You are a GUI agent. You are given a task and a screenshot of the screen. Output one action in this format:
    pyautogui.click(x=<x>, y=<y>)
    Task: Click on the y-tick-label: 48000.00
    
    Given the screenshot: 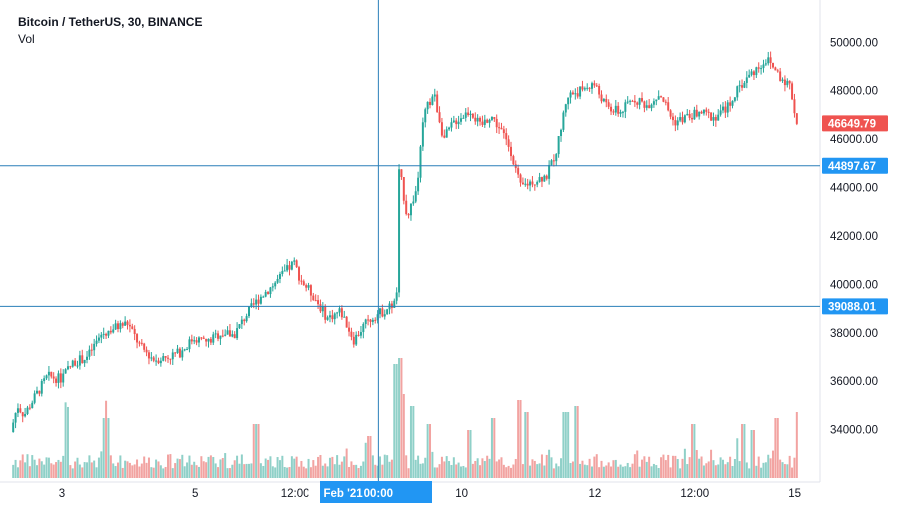 What is the action you would take?
    pyautogui.click(x=854, y=92)
    